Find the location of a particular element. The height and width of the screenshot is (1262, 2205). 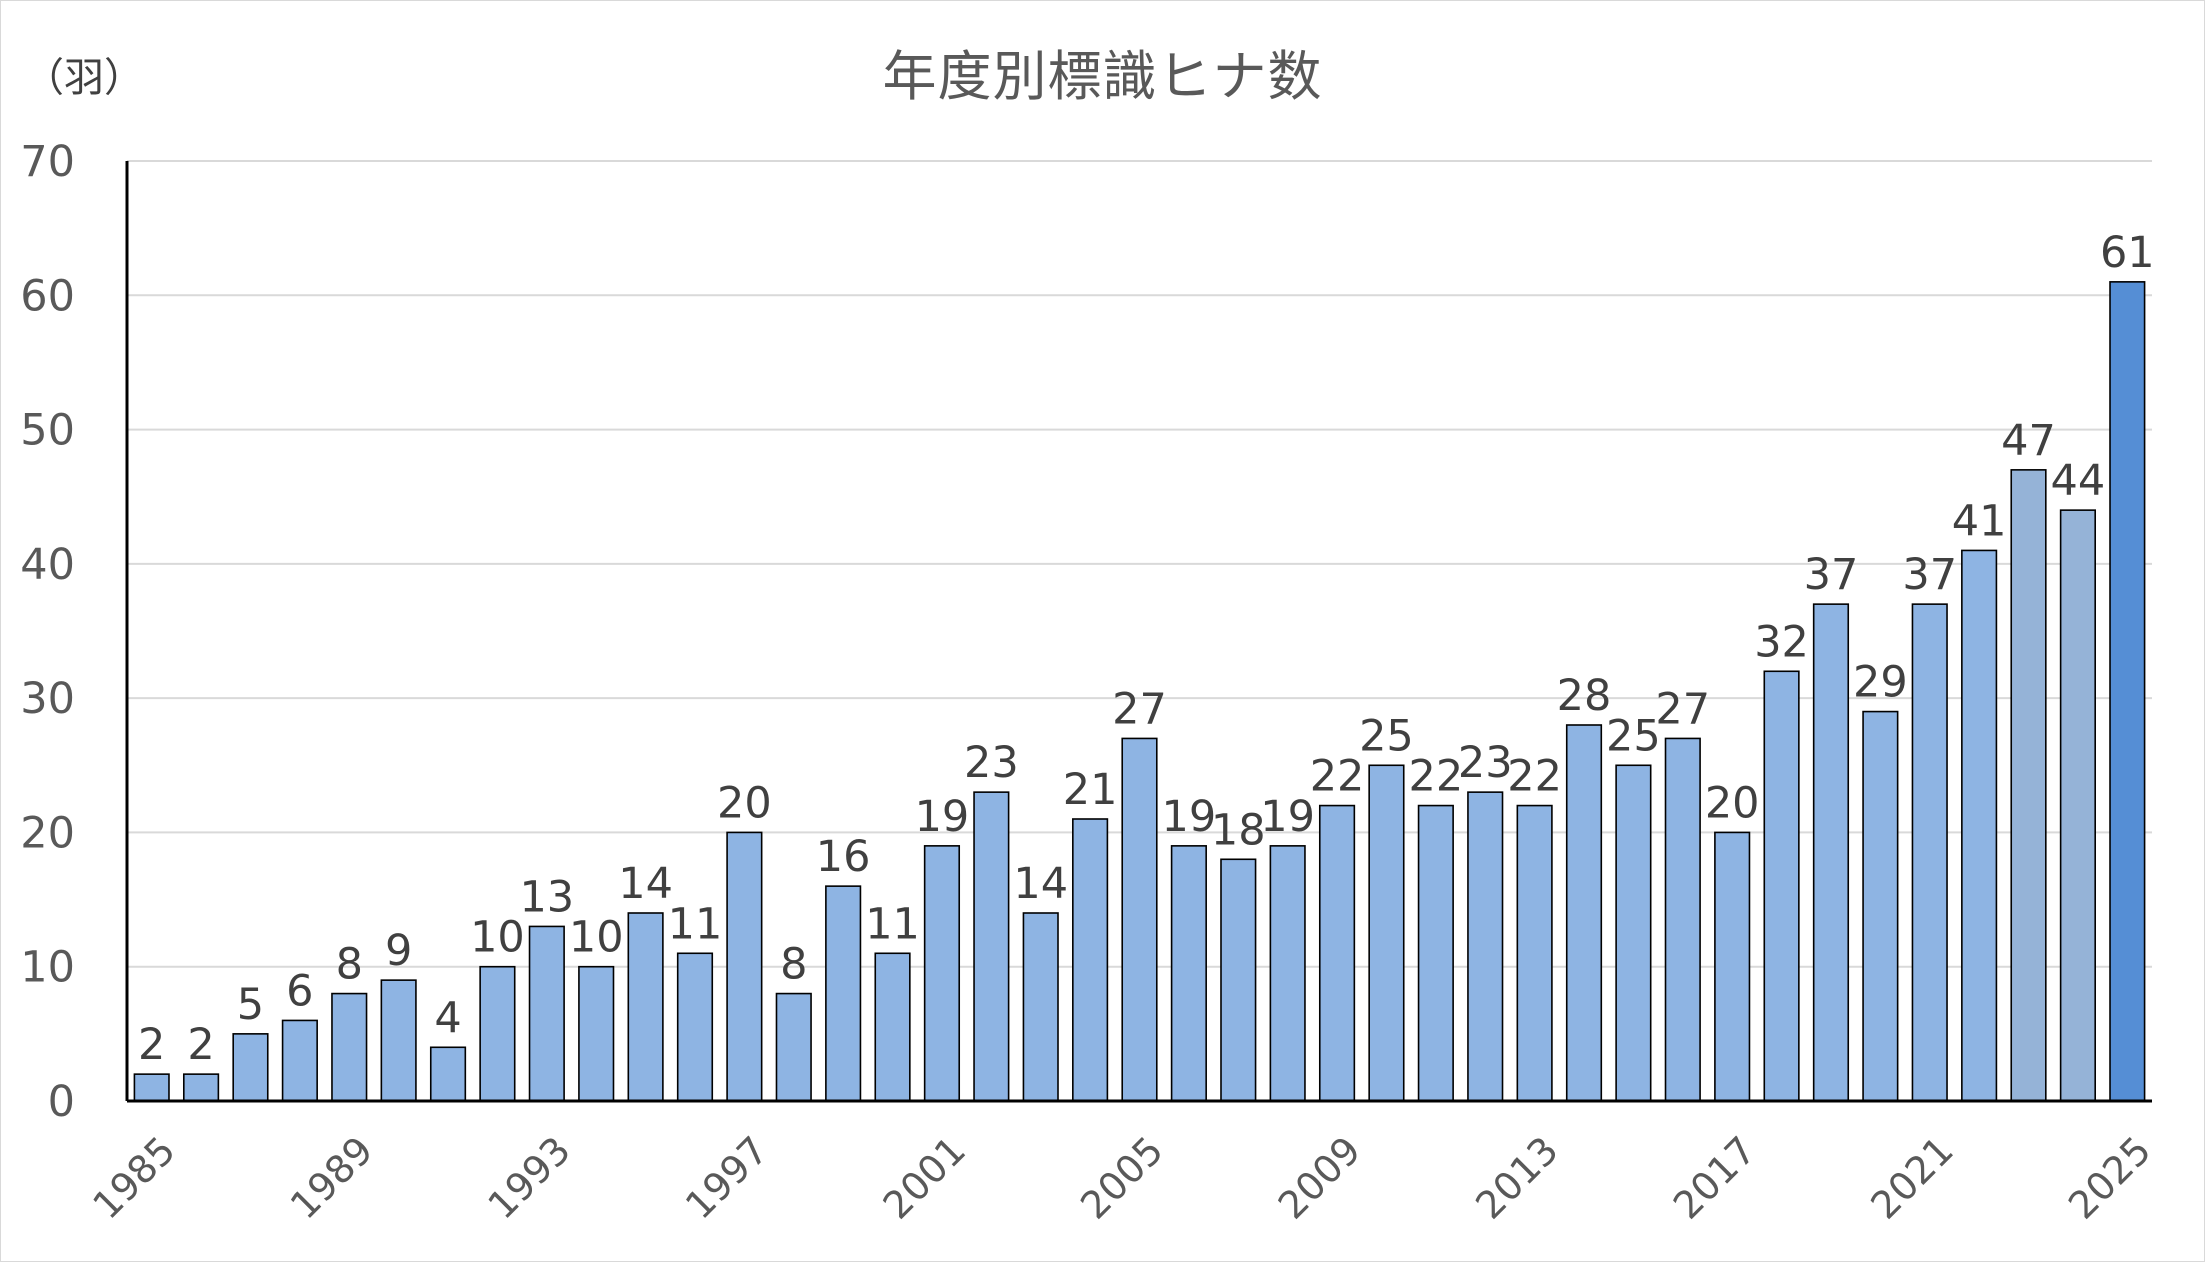

bar-2006 is located at coordinates (1188, 973).